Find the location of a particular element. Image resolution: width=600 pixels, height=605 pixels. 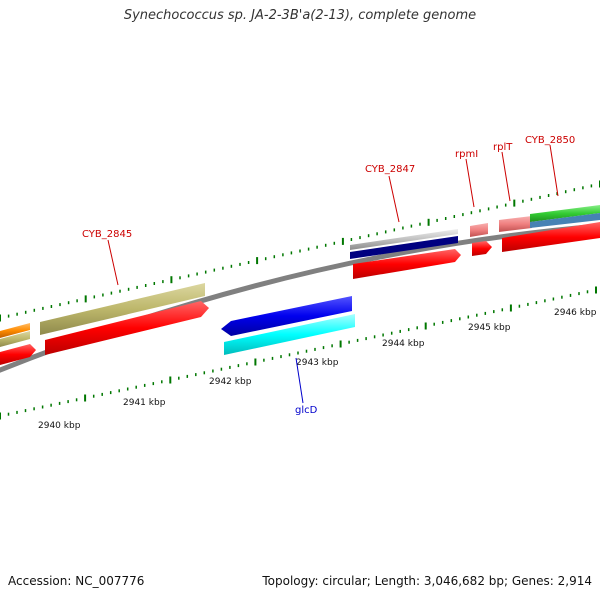

cyb-2847-red-gene is located at coordinates (407, 264).